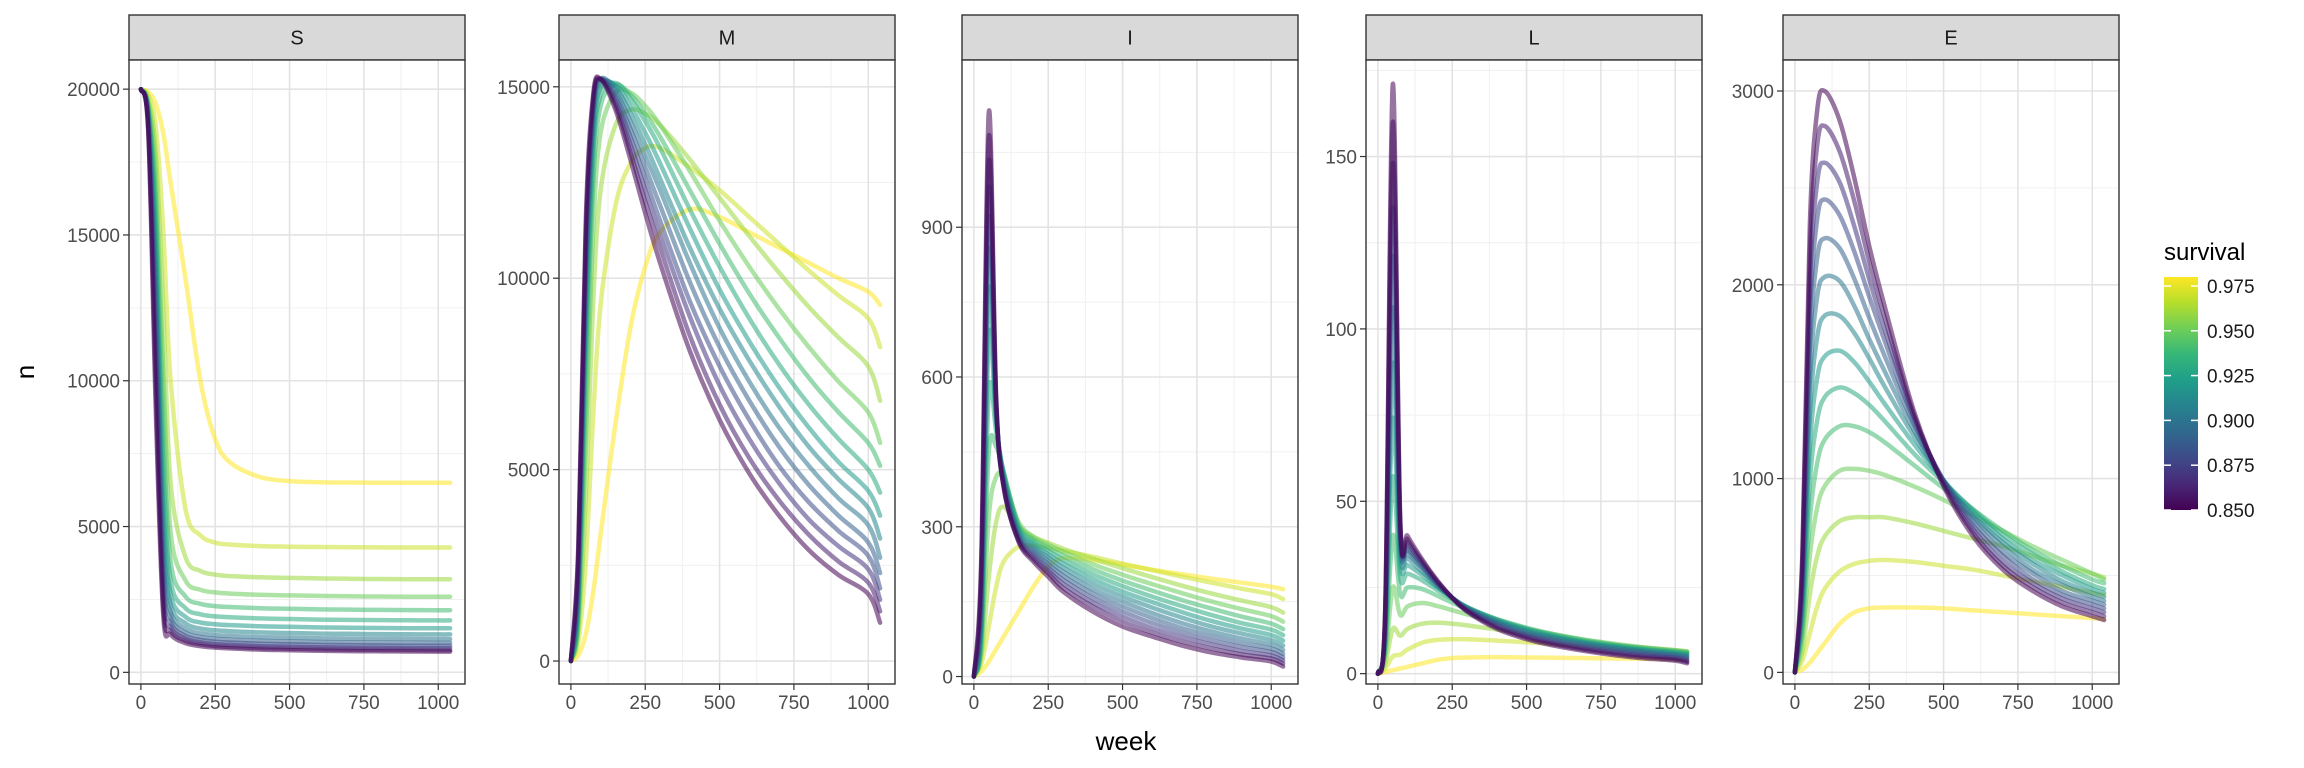 This screenshot has width=2304, height=768. Describe the element at coordinates (1341, 330) in the screenshot. I see `y-tick-label: 100` at that location.